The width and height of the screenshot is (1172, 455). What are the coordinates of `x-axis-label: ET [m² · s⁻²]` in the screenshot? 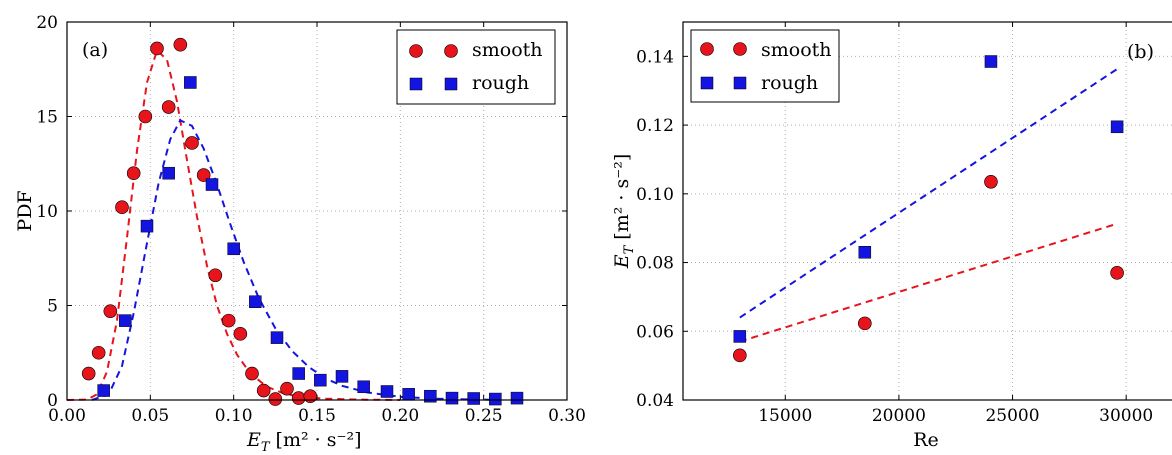 It's located at (304, 442).